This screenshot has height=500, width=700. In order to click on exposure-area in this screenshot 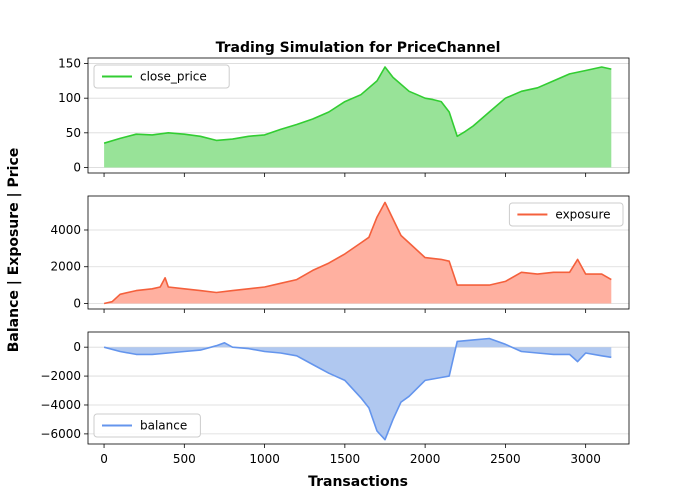, I will do `click(358, 253)`.